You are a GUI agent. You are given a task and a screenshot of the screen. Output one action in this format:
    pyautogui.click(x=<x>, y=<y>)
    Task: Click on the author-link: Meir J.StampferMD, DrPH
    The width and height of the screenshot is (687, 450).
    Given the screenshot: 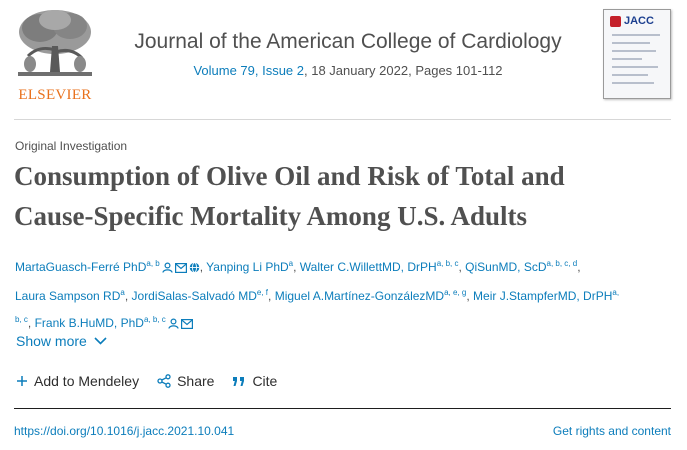 What is the action you would take?
    pyautogui.click(x=543, y=296)
    